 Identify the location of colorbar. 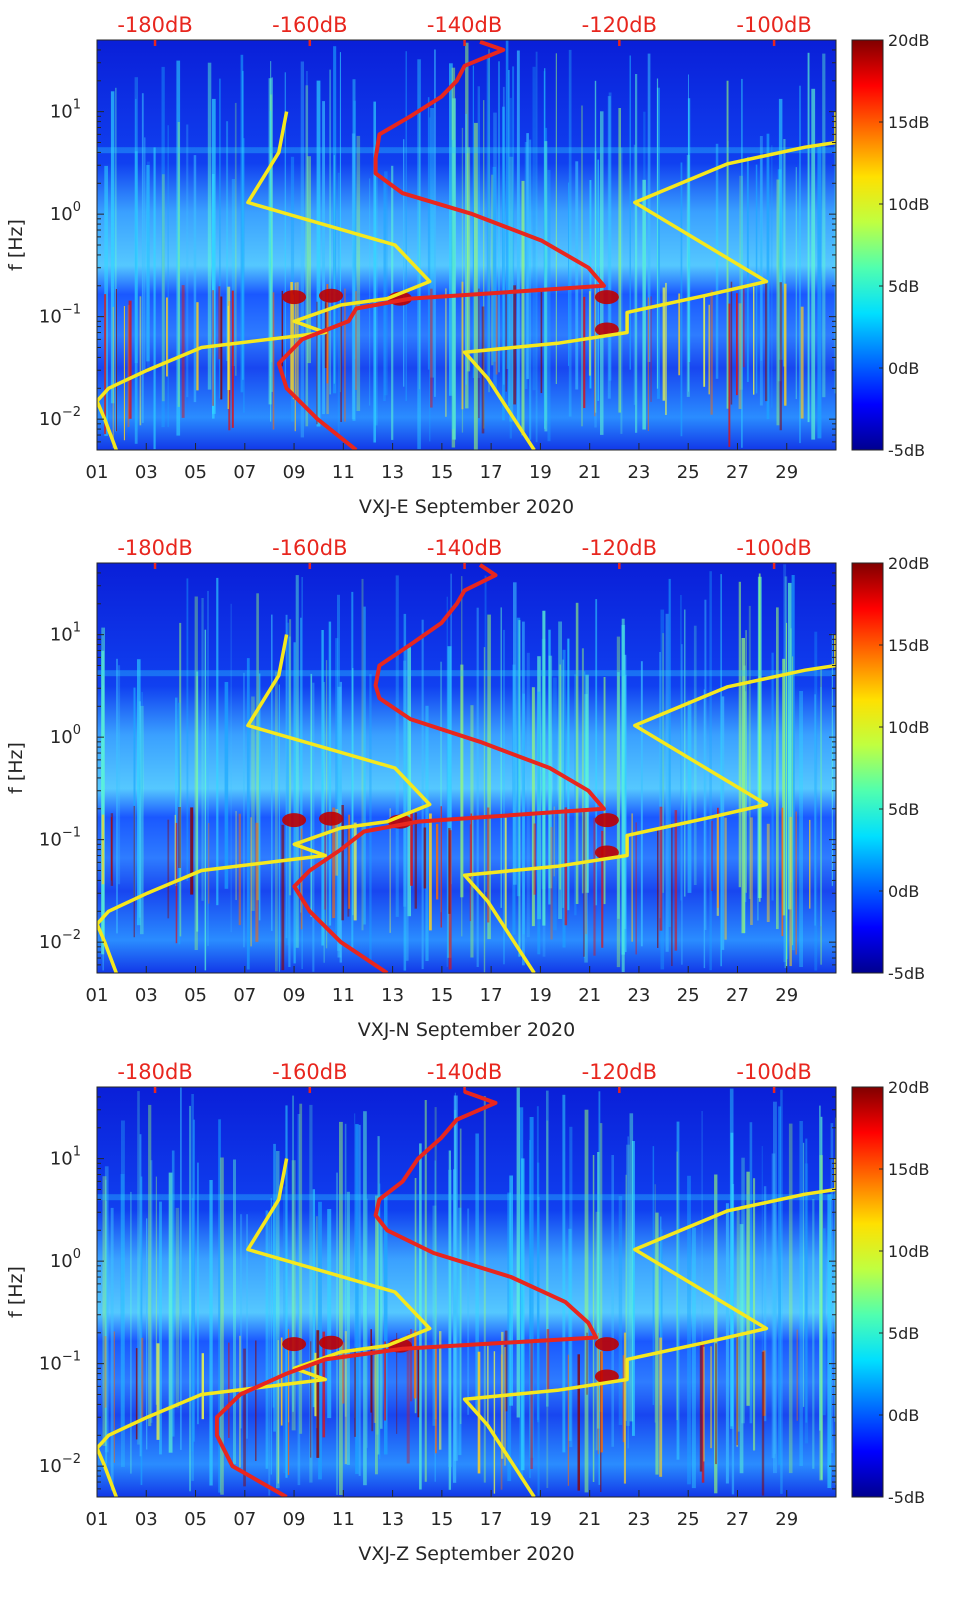
(867, 1292).